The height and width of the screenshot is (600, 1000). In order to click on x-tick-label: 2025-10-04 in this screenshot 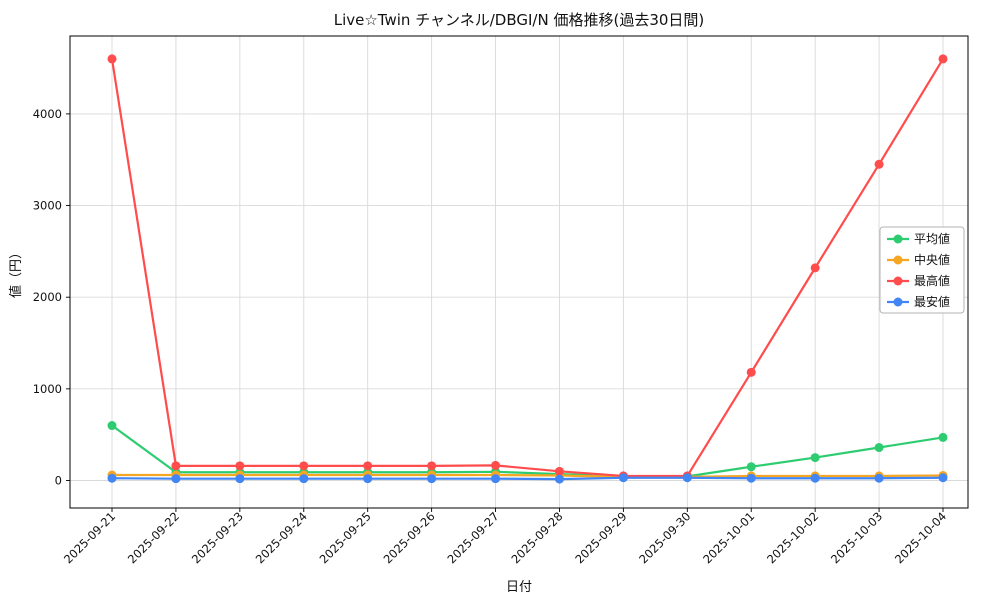, I will do `click(920, 537)`.